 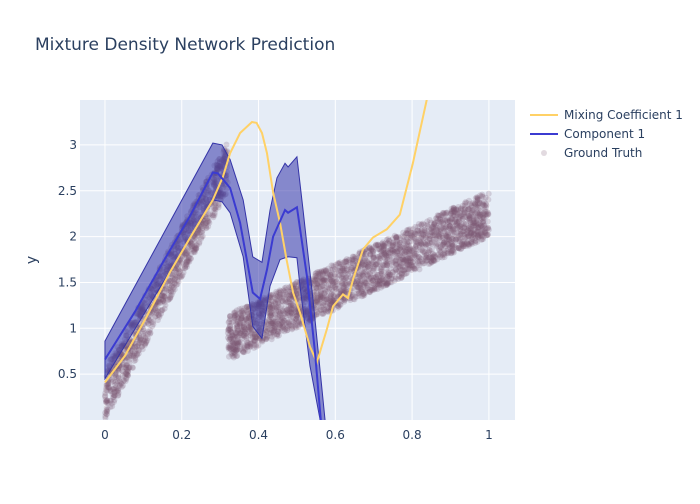 What do you see at coordinates (587, 134) in the screenshot?
I see `legend-item-component: Component 1` at bounding box center [587, 134].